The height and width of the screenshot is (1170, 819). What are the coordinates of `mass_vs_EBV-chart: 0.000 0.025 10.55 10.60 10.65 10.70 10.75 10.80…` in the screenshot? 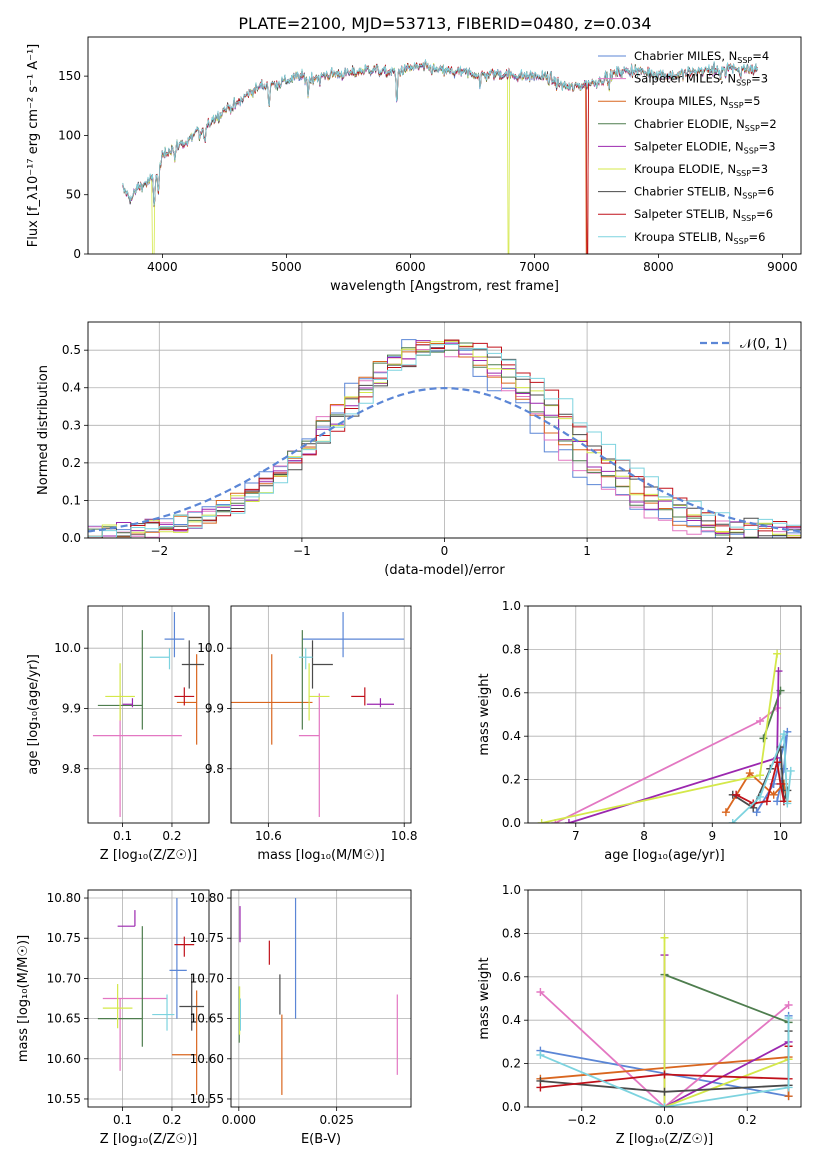 It's located at (301, 1018).